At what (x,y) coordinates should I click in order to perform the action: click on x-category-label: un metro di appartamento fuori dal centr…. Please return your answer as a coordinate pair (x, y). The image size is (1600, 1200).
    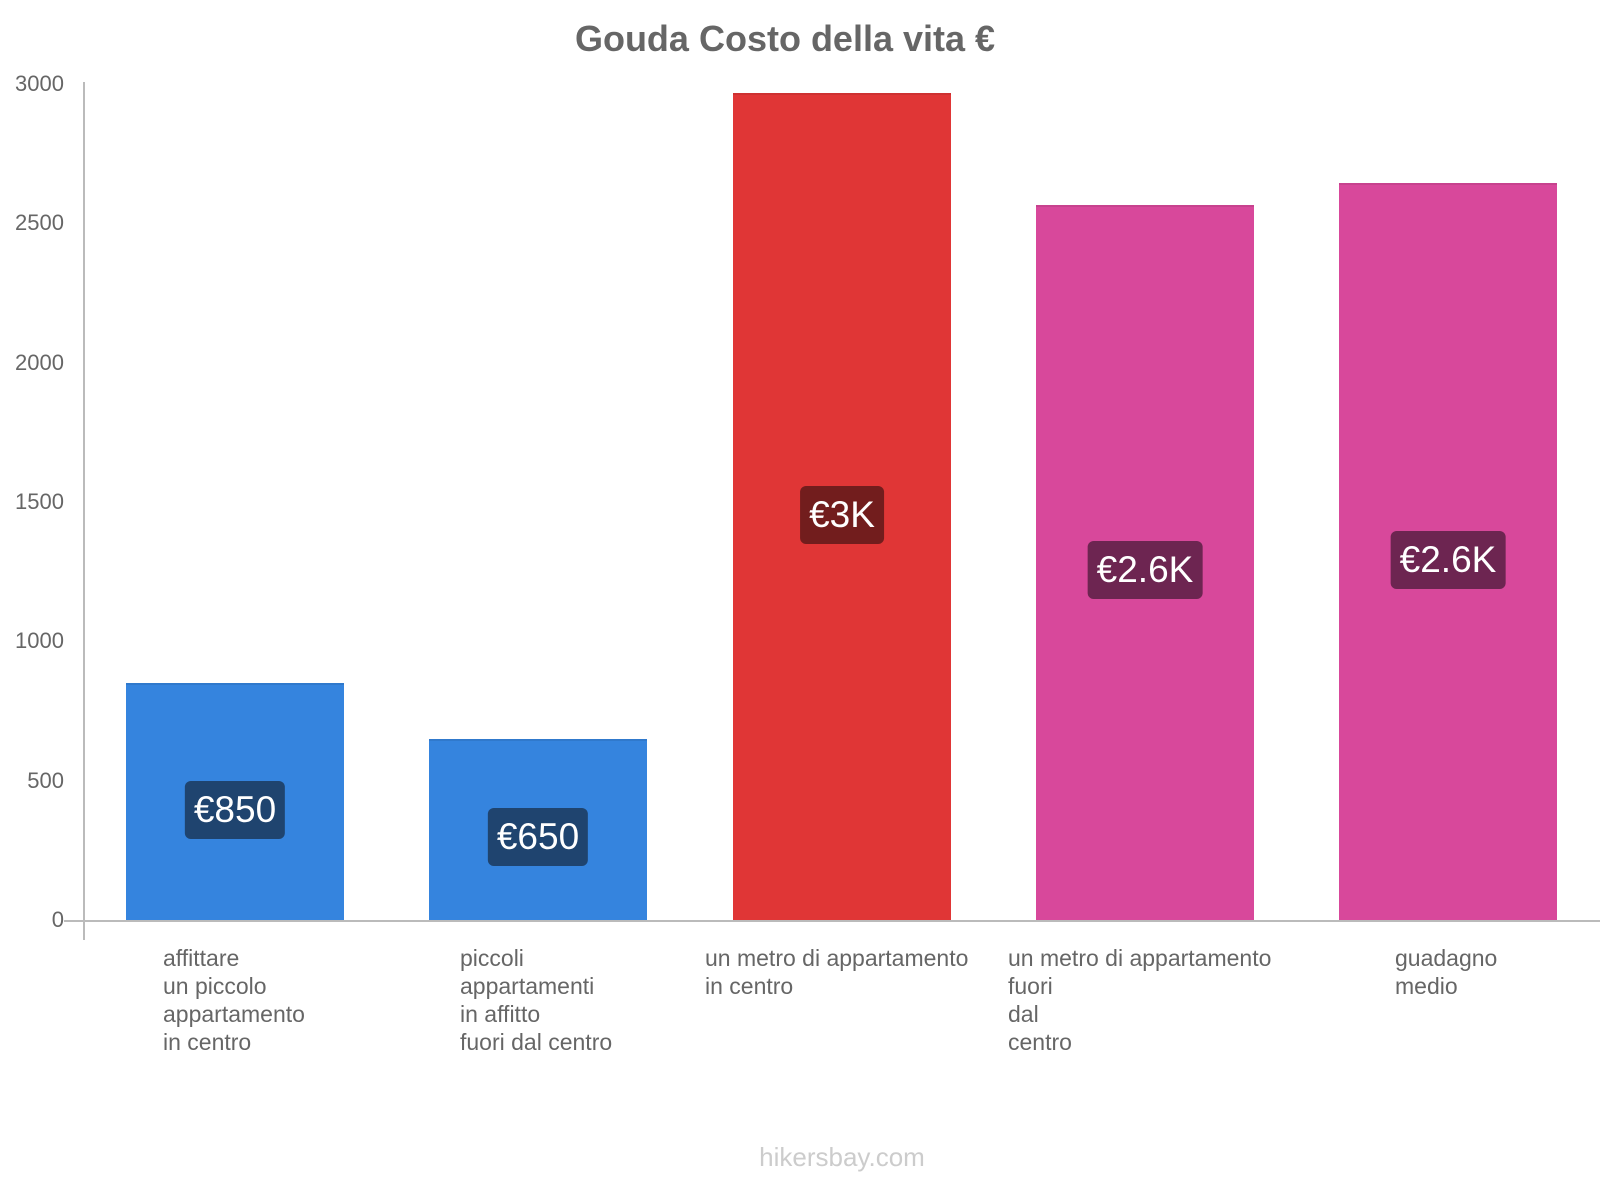
    Looking at the image, I should click on (1140, 1000).